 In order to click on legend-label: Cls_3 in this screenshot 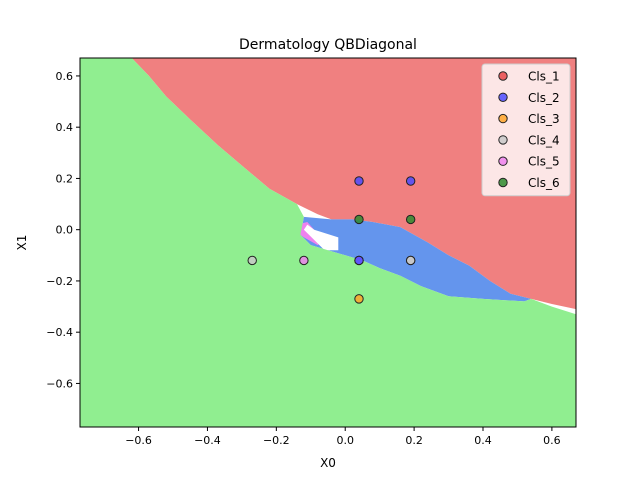, I will do `click(544, 119)`.